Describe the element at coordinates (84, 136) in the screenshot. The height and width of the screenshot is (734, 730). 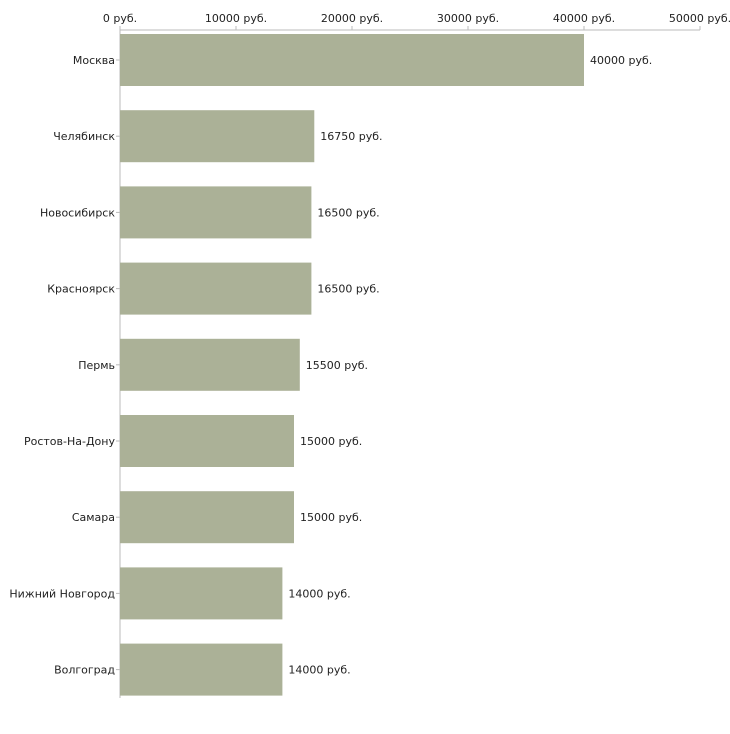
I see `category-label: Челябинск` at that location.